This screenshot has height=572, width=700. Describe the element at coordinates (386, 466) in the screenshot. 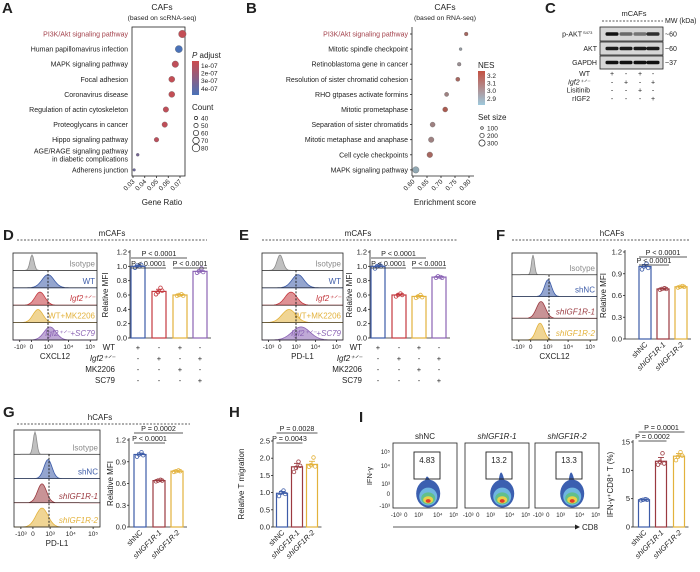

I see `y-tick-label: 10⁴` at that location.